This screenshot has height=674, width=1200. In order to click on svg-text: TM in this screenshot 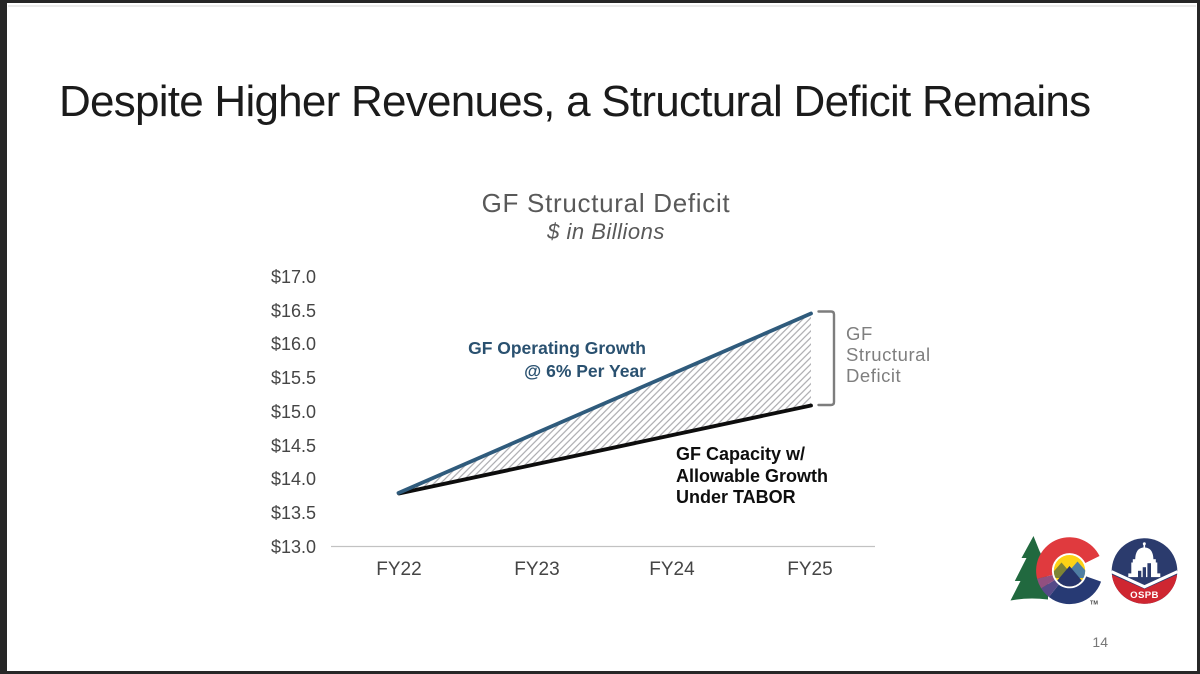, I will do `click(1094, 604)`.